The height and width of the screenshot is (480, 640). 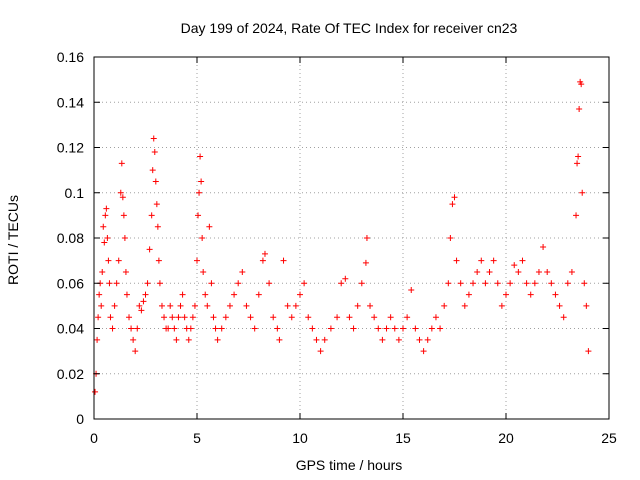 What do you see at coordinates (349, 465) in the screenshot?
I see `x-axis-label: GPS time / hours` at bounding box center [349, 465].